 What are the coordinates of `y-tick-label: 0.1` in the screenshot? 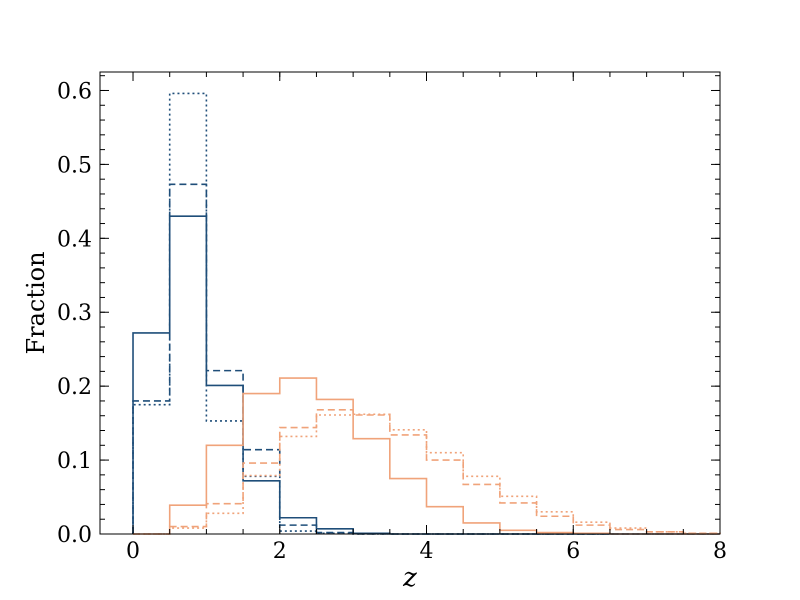 It's located at (74, 461).